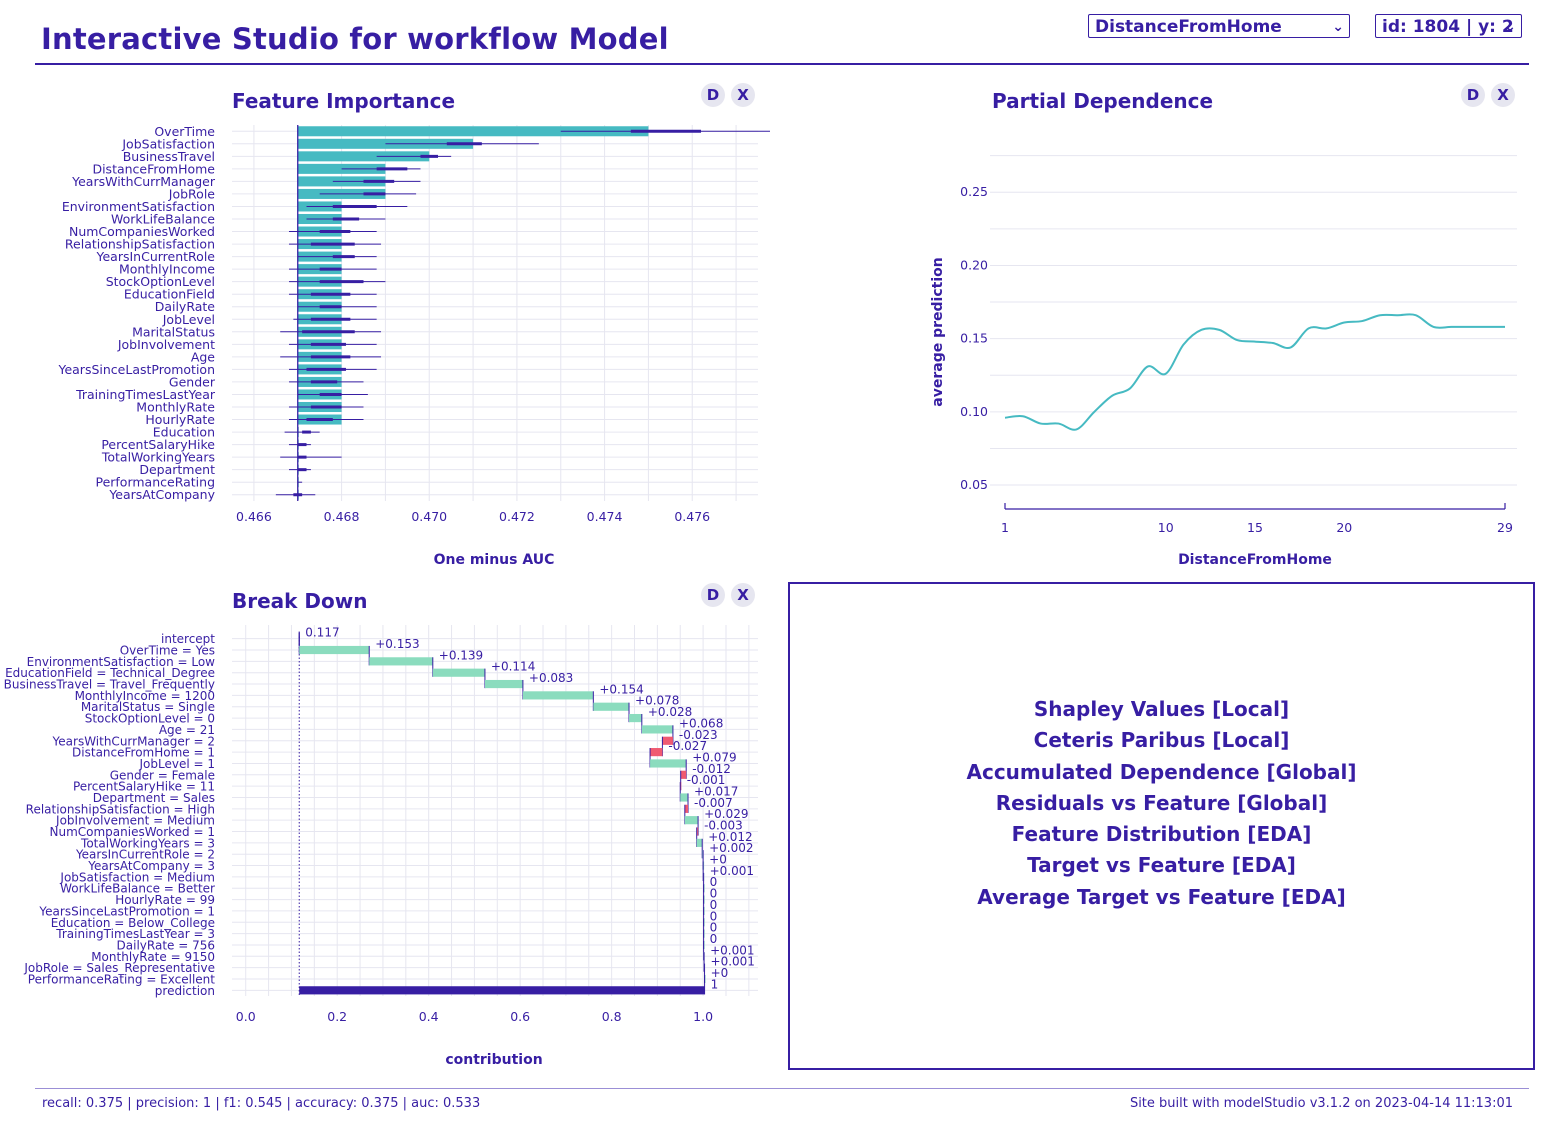 The width and height of the screenshot is (1554, 1124). I want to click on fi-feature-label: Education, so click(184, 432).